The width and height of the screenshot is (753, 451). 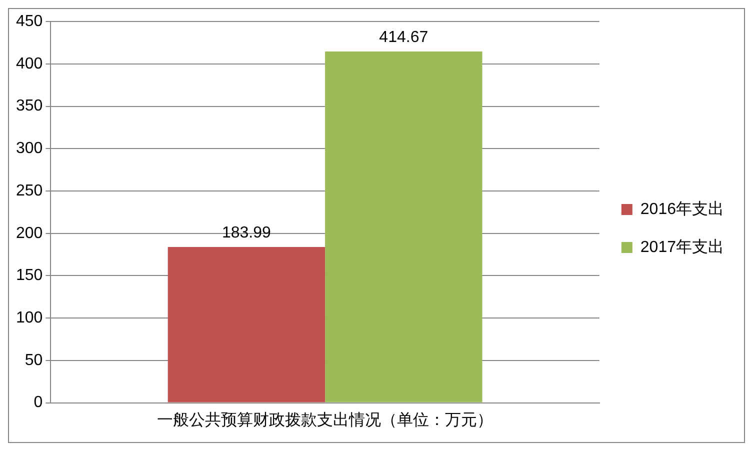 I want to click on data-label: 414.67, so click(x=403, y=37).